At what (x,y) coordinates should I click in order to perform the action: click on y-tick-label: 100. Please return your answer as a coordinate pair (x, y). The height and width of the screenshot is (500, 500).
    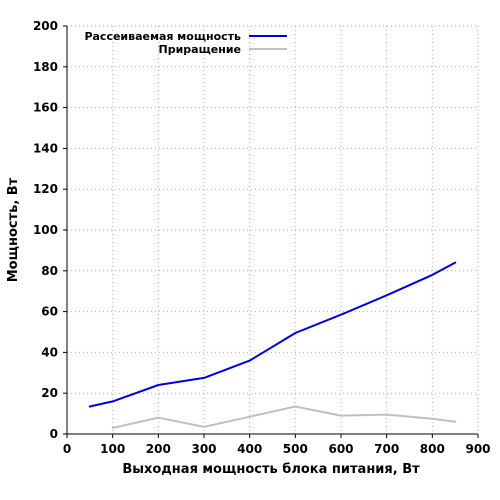
    Looking at the image, I should click on (45, 230).